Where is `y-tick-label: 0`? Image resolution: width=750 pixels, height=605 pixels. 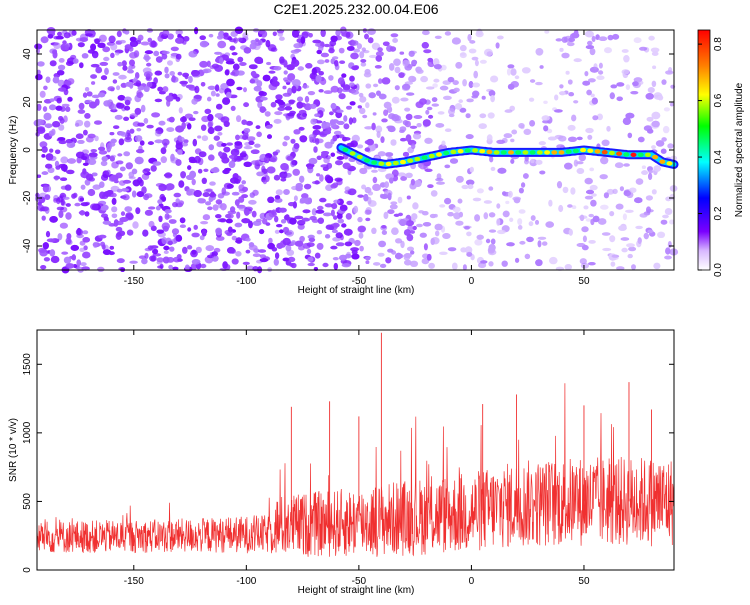 y-tick-label: 0 is located at coordinates (27, 150).